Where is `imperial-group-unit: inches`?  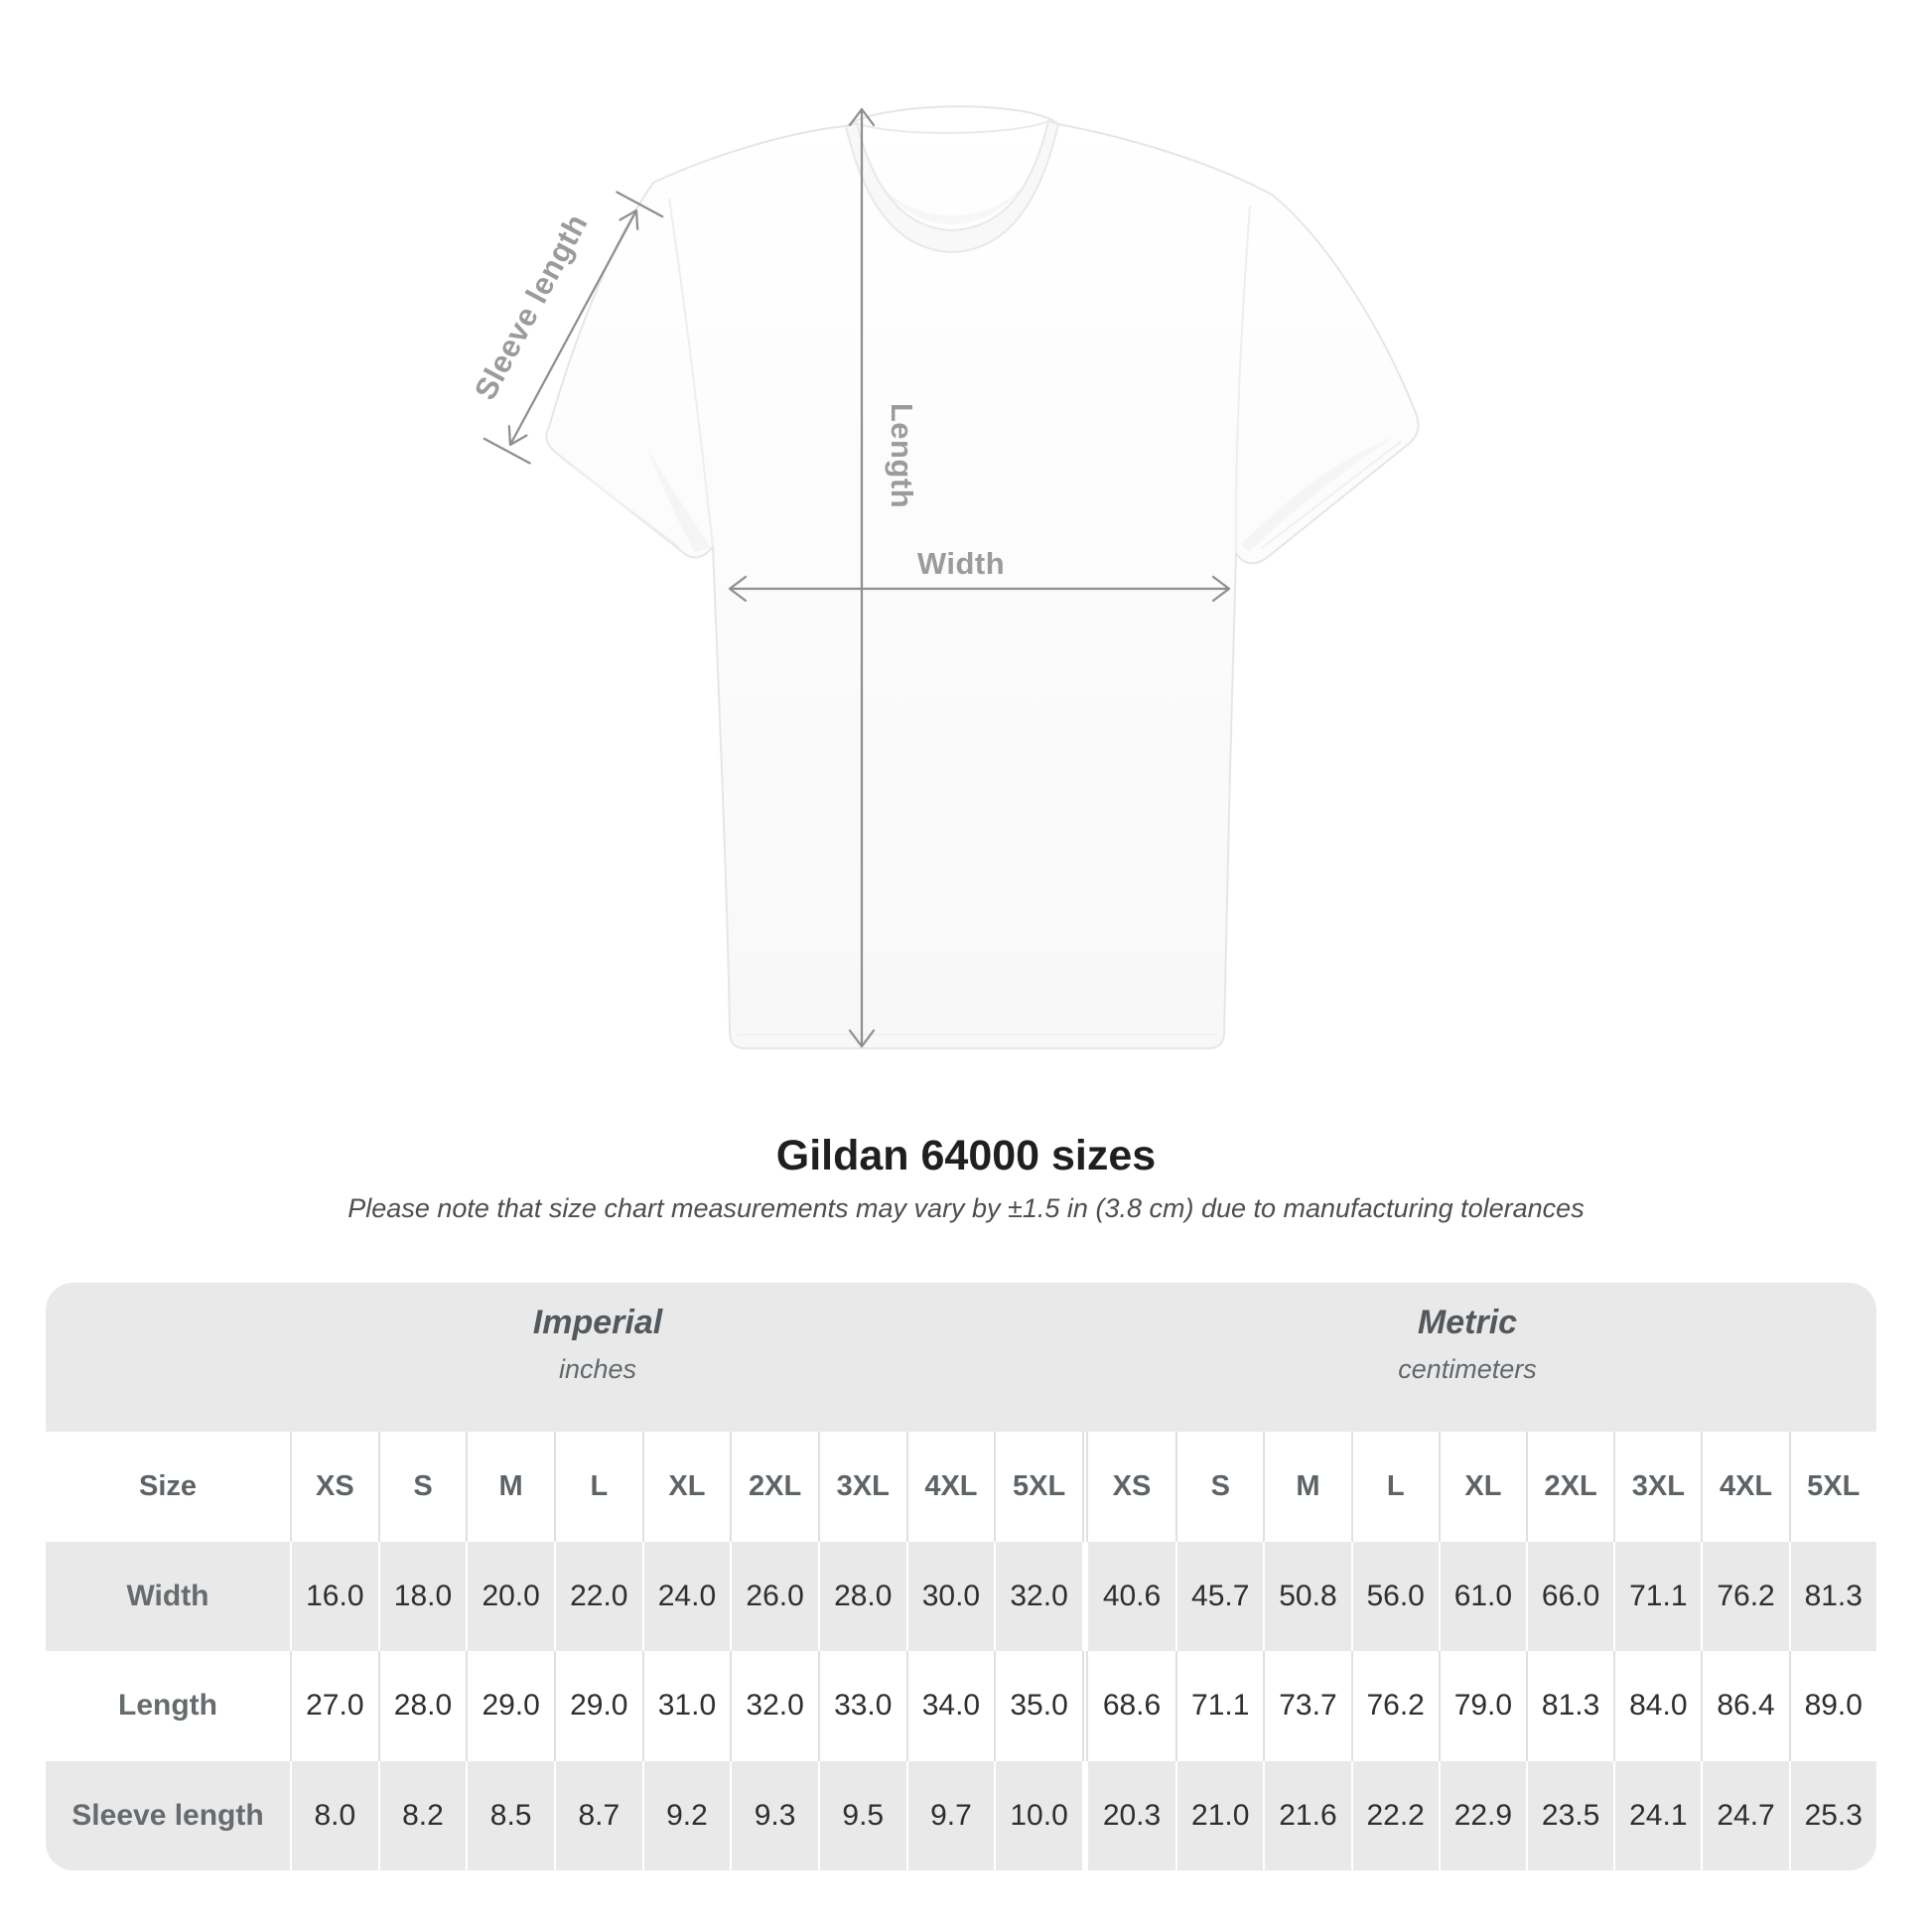
imperial-group-unit: inches is located at coordinates (597, 1369).